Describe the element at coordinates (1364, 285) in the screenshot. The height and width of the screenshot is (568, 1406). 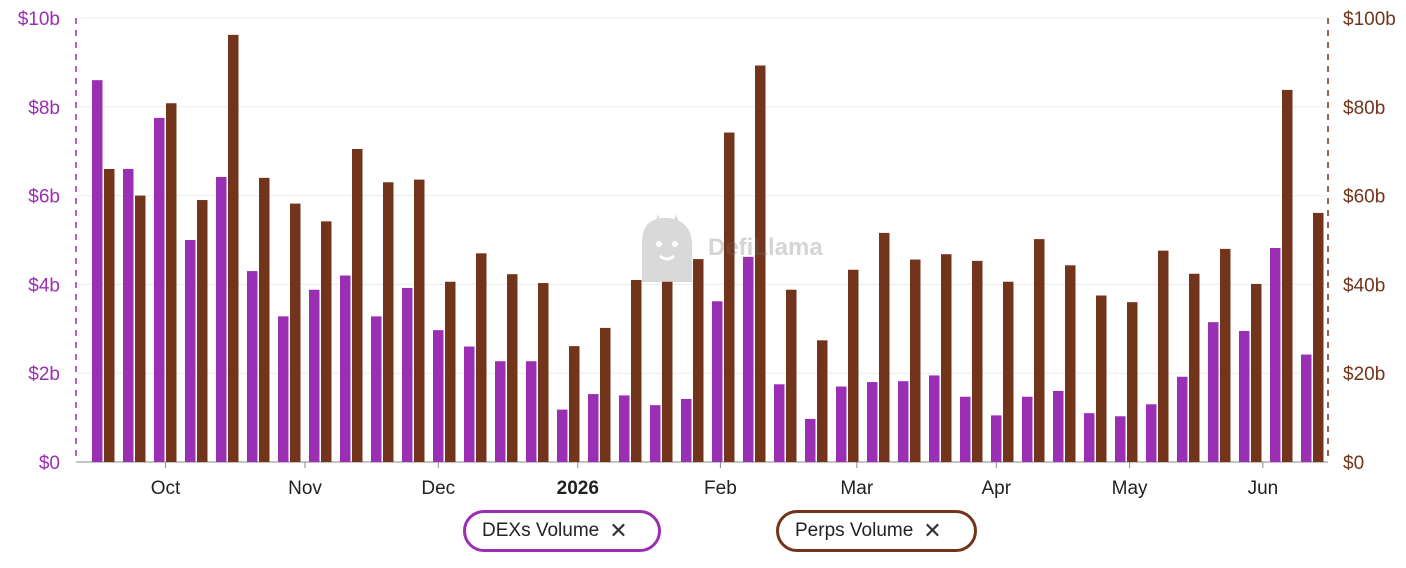
I see `y-right-tick-label: $40b` at that location.